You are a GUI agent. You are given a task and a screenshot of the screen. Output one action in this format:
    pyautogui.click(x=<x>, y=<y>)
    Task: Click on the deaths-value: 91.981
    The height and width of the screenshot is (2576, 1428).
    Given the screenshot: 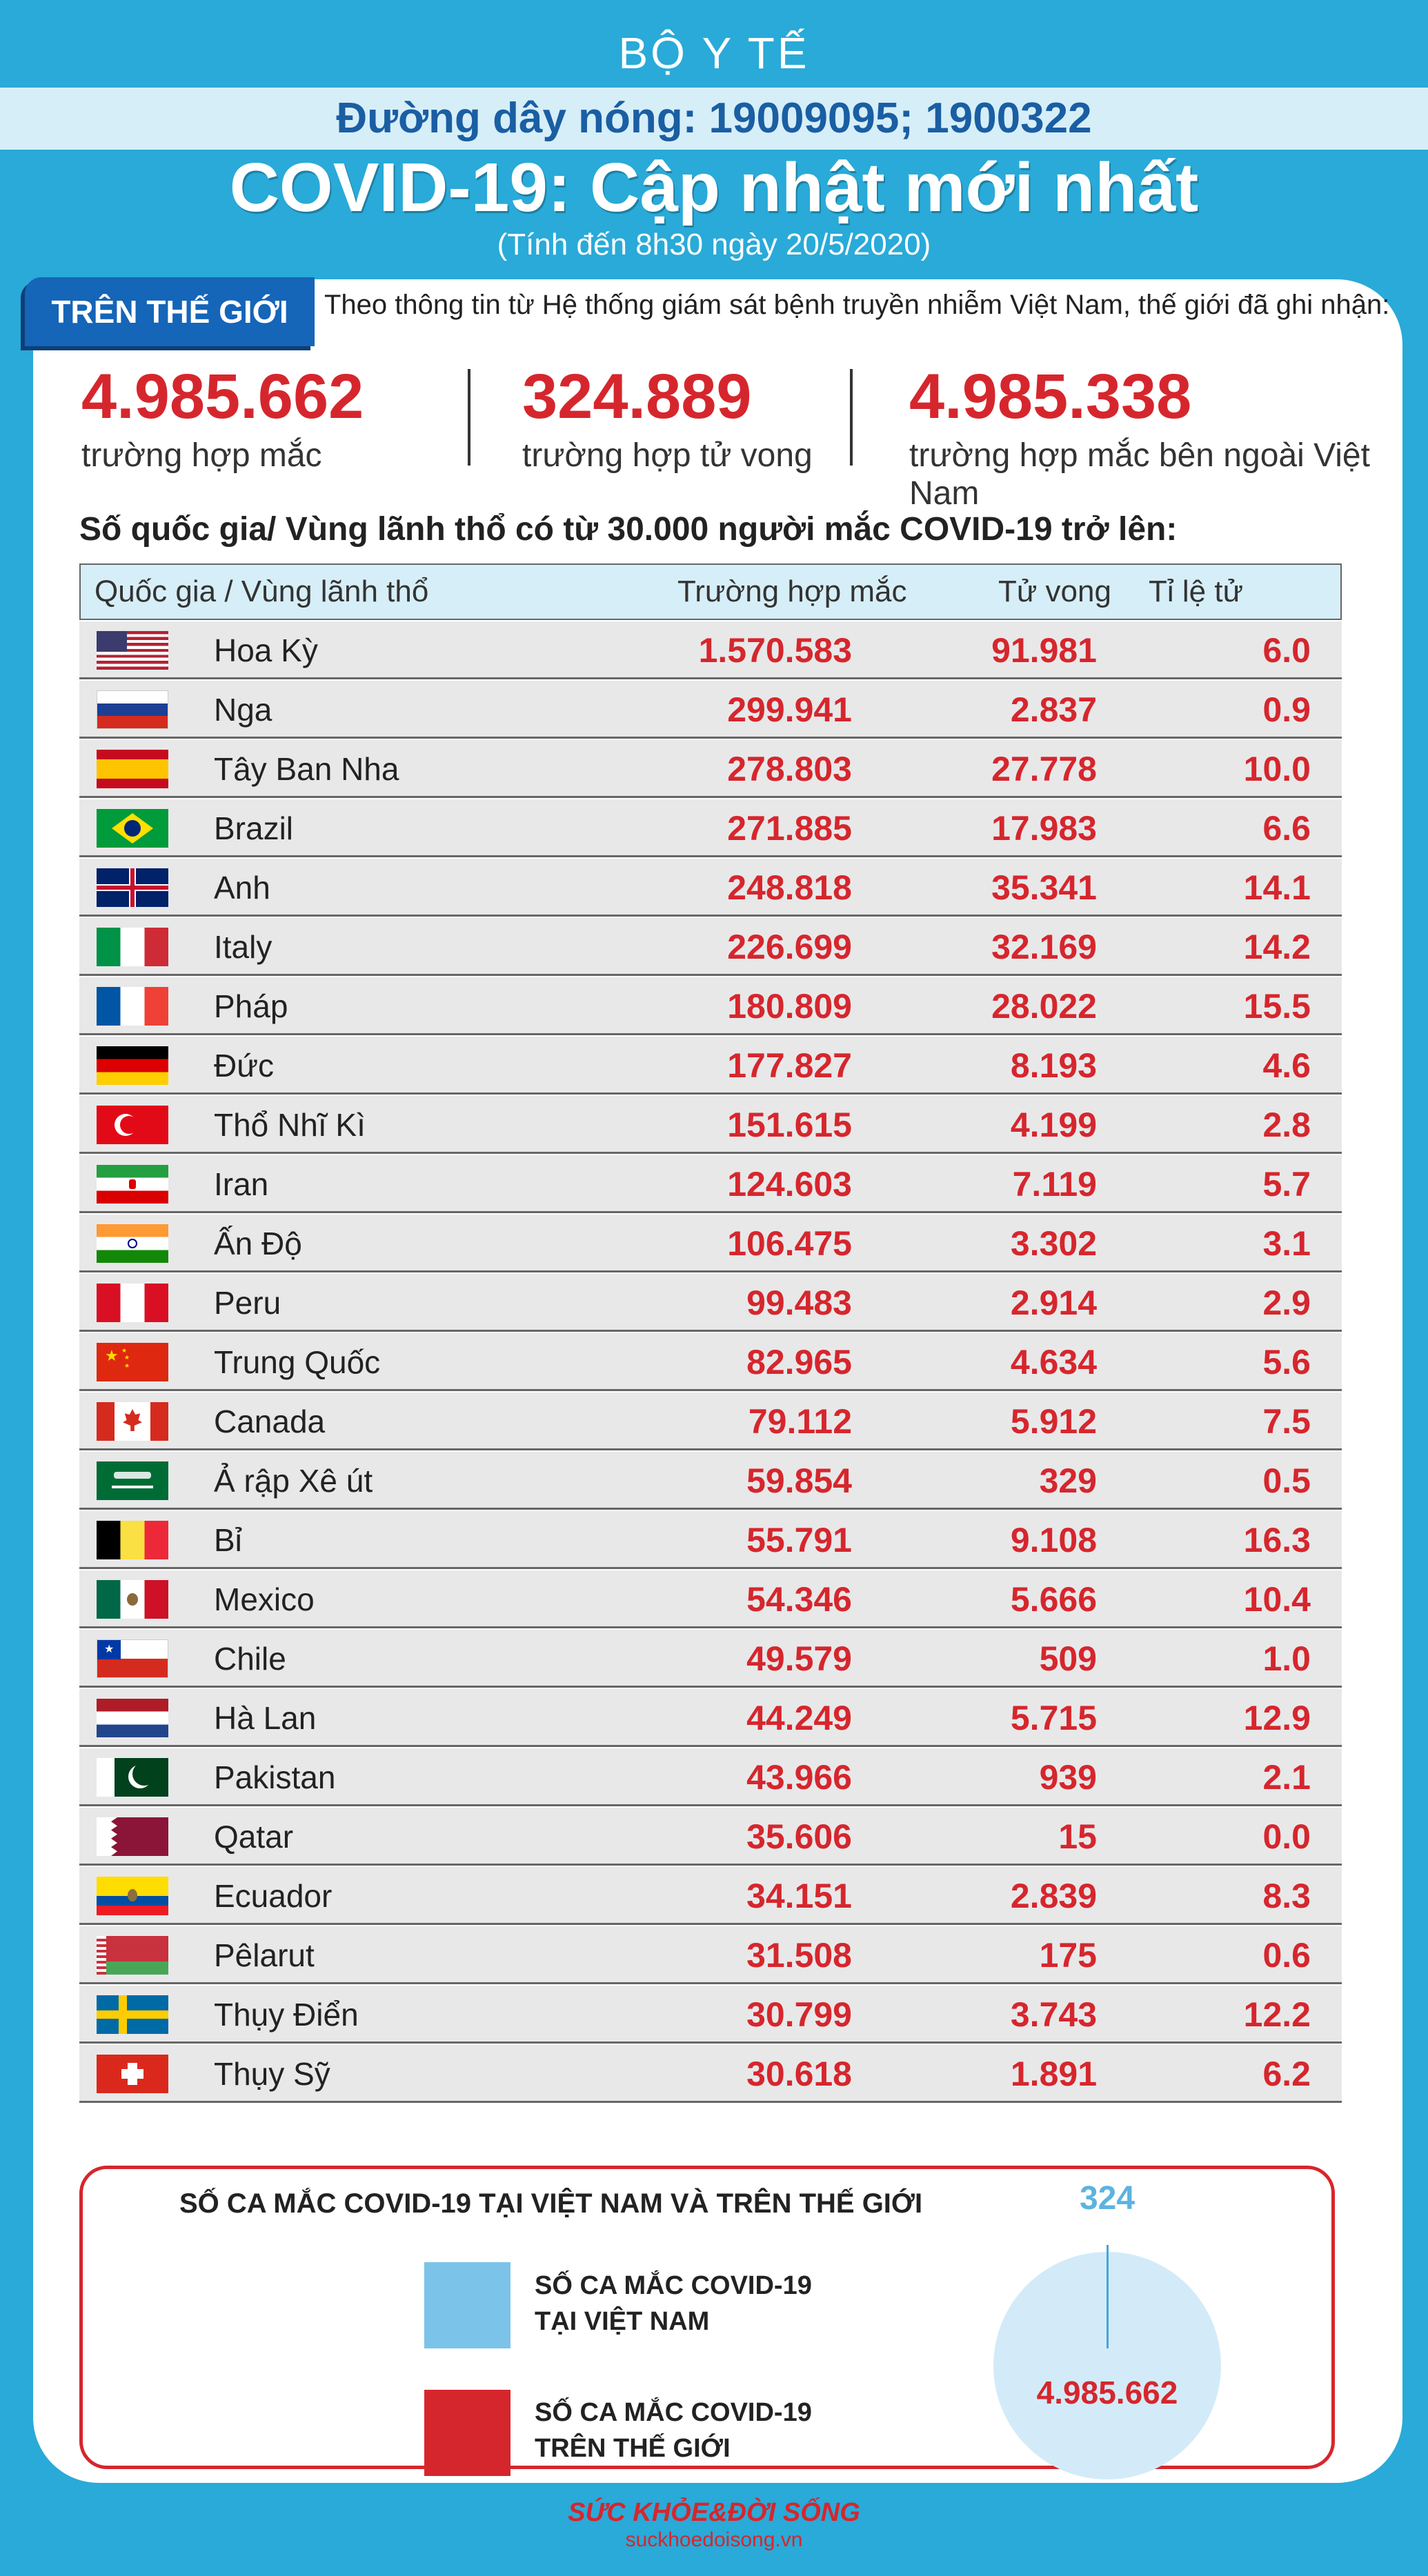 What is the action you would take?
    pyautogui.click(x=1044, y=650)
    